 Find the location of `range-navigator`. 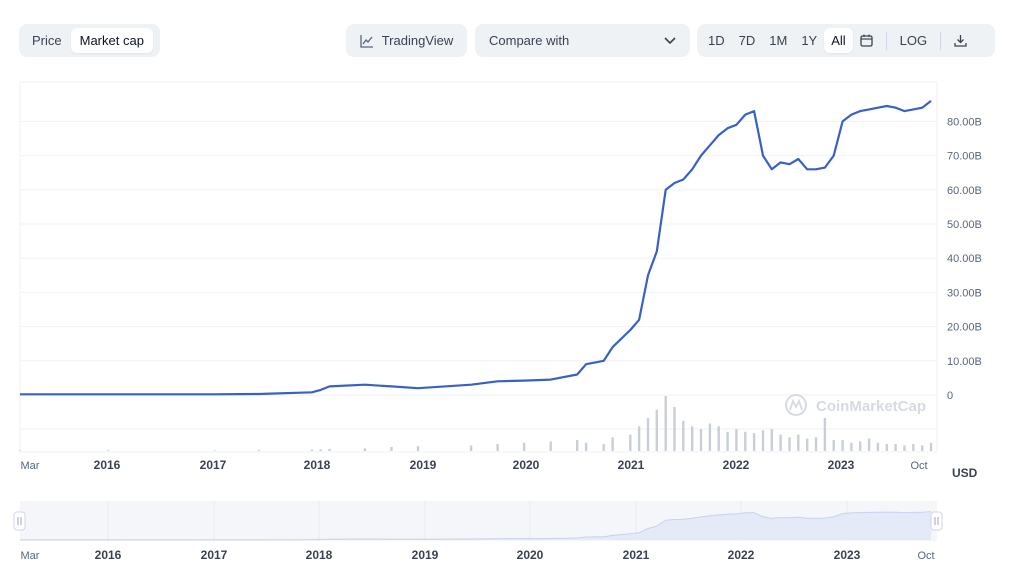

range-navigator is located at coordinates (478, 521).